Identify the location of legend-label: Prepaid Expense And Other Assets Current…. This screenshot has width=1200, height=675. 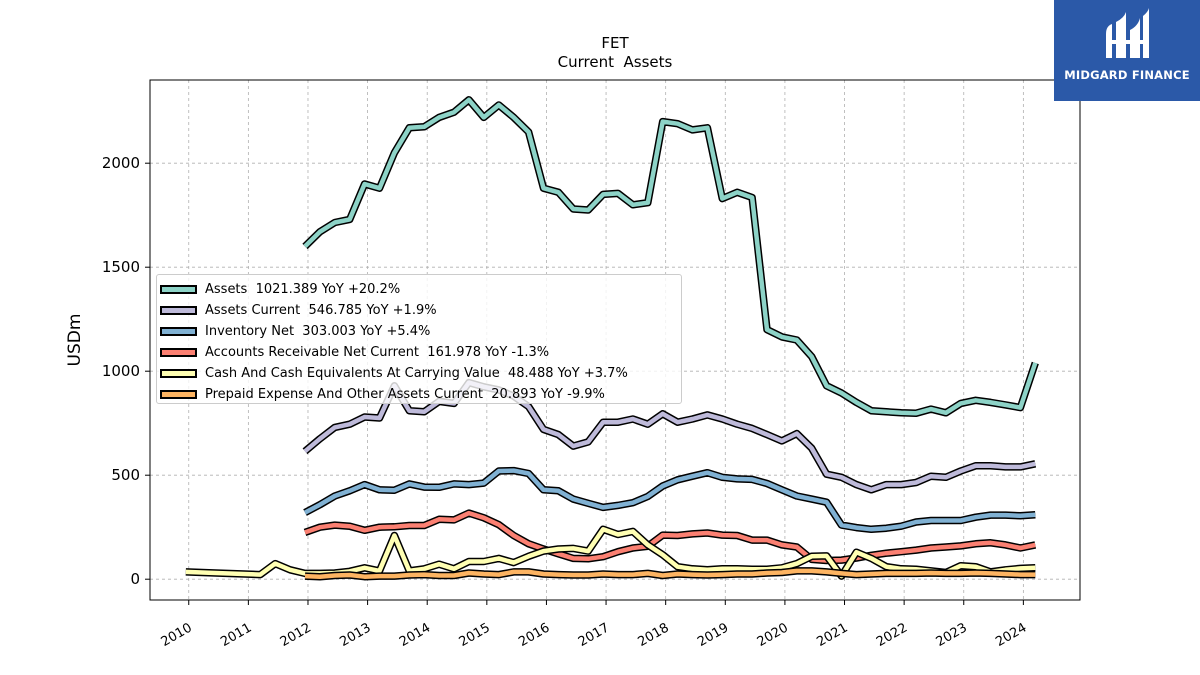
(405, 394).